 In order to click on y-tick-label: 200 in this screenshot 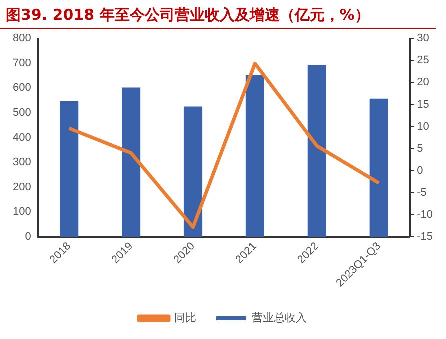, I will do `click(22, 187)`.